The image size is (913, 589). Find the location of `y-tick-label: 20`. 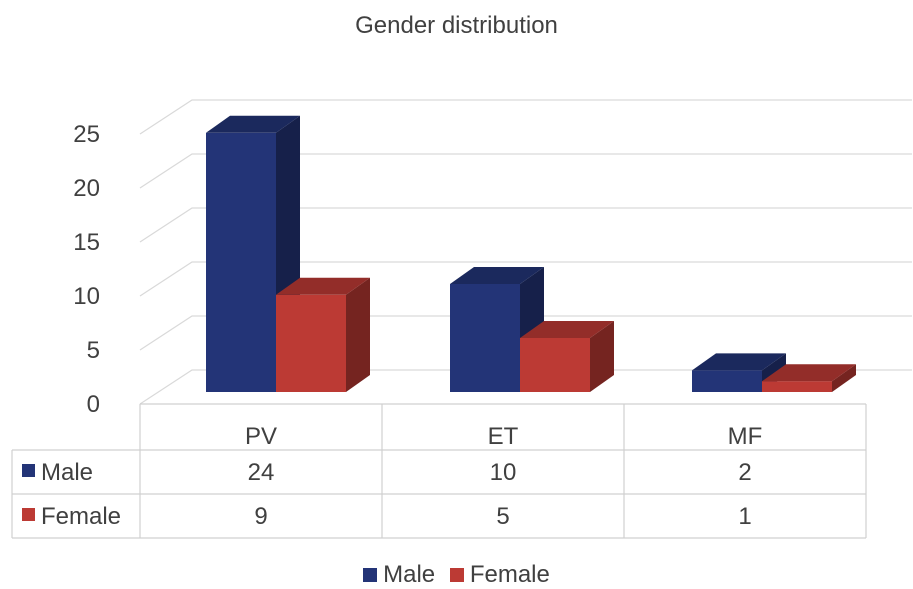

y-tick-label: 20 is located at coordinates (86, 188).